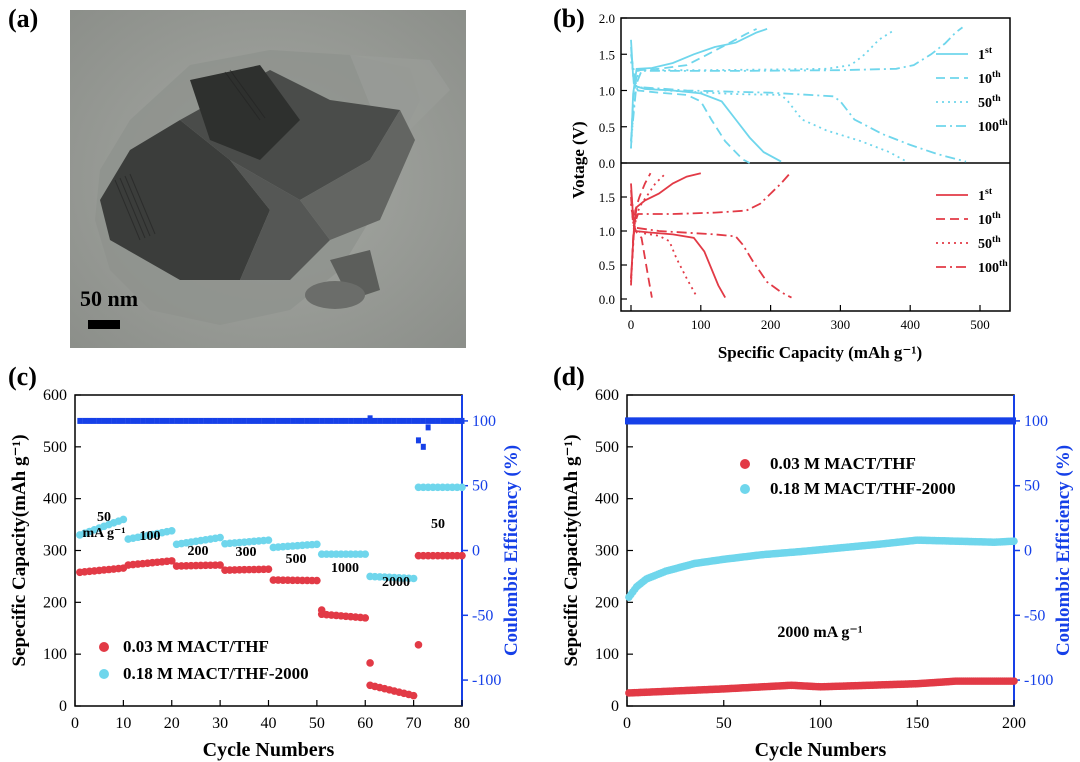  I want to click on b-top-ytick-label: 0.5, so click(607, 127).